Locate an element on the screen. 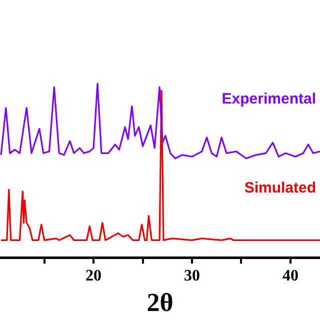 This screenshot has width=320, height=320. x-tick-label: 20 is located at coordinates (94, 275).